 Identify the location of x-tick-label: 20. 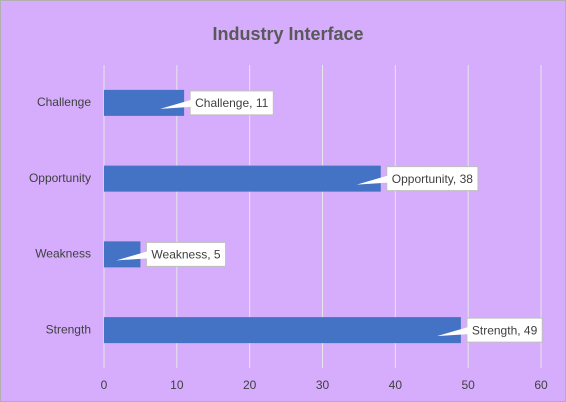
(250, 385).